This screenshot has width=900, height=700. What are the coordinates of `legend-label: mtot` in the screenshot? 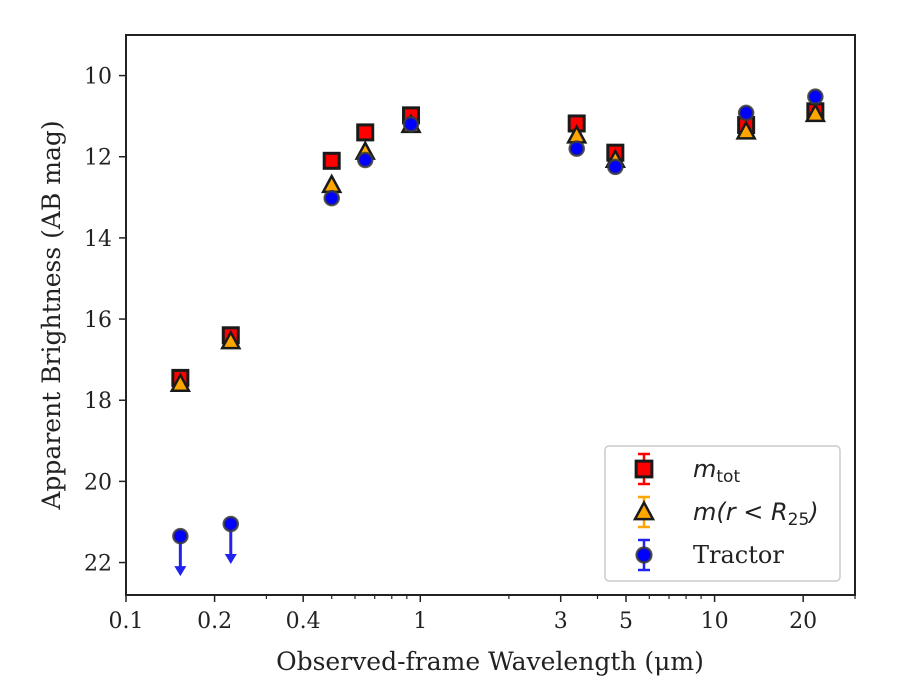 It's located at (716, 471).